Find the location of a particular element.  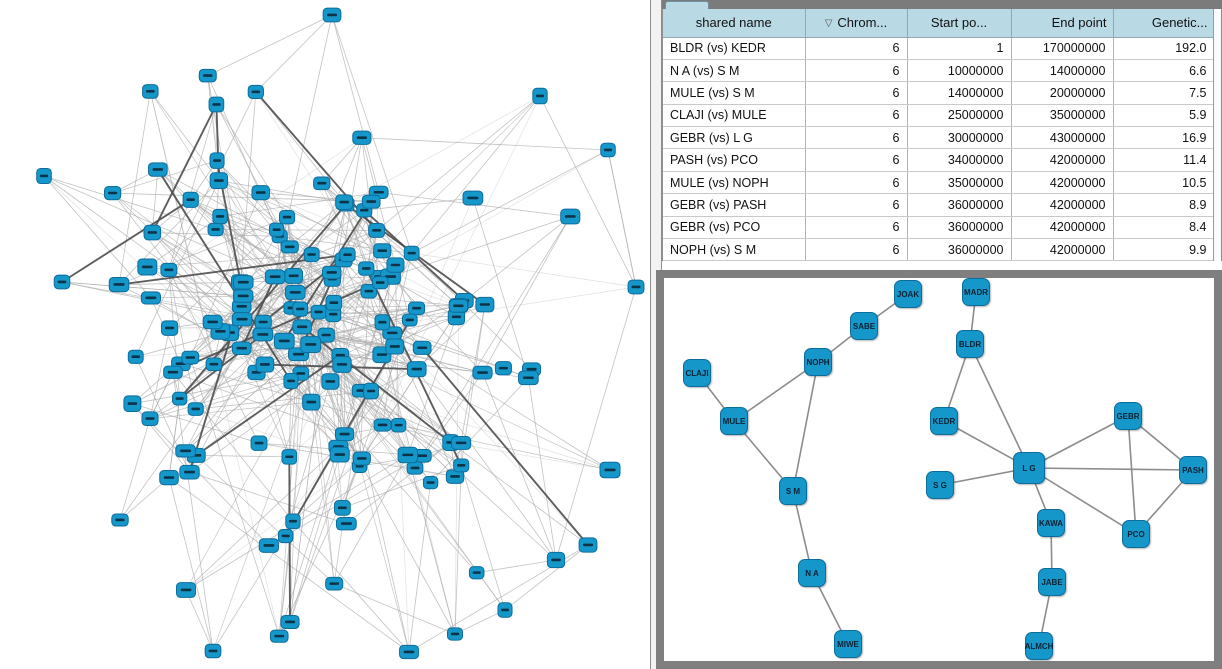

table-cell: 8.4 is located at coordinates (1164, 228).